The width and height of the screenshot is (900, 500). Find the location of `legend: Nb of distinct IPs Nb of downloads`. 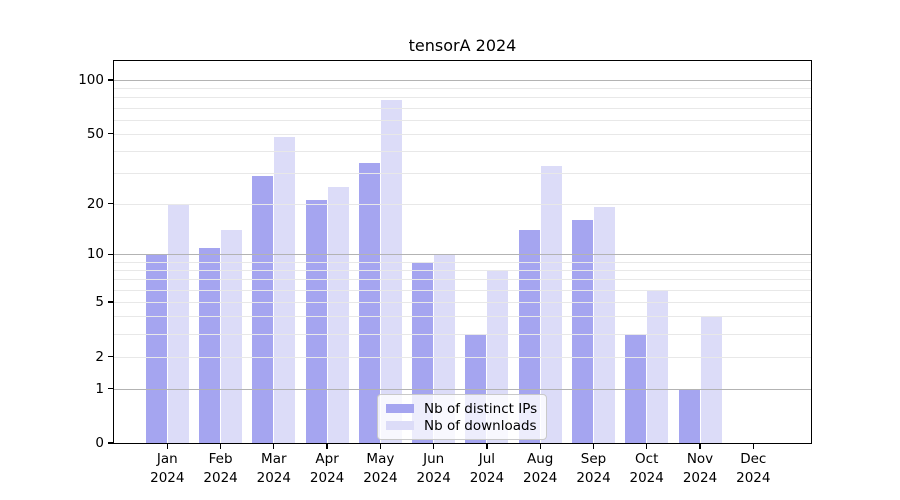

legend: Nb of distinct IPs Nb of downloads is located at coordinates (462, 417).